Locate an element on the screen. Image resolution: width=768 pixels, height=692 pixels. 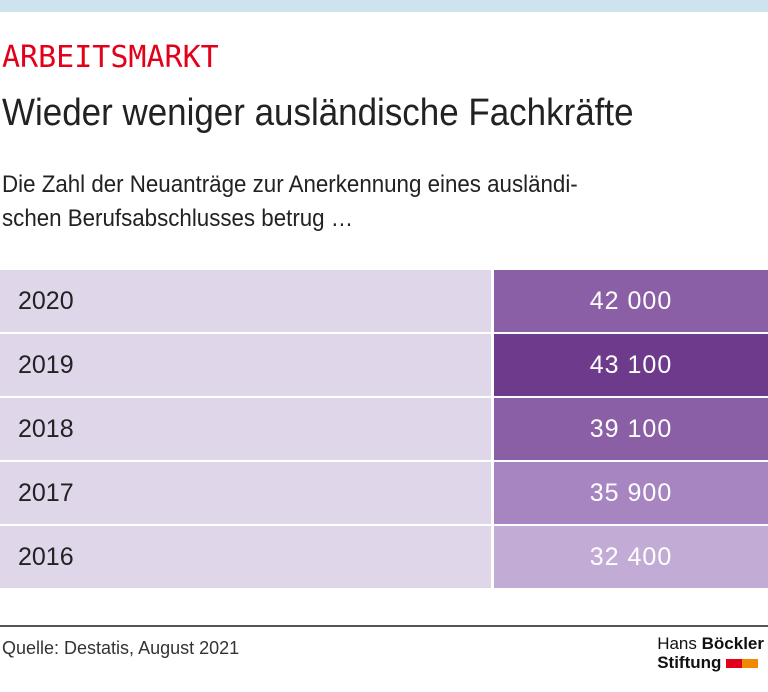
value-cell: 43 100 is located at coordinates (631, 365).